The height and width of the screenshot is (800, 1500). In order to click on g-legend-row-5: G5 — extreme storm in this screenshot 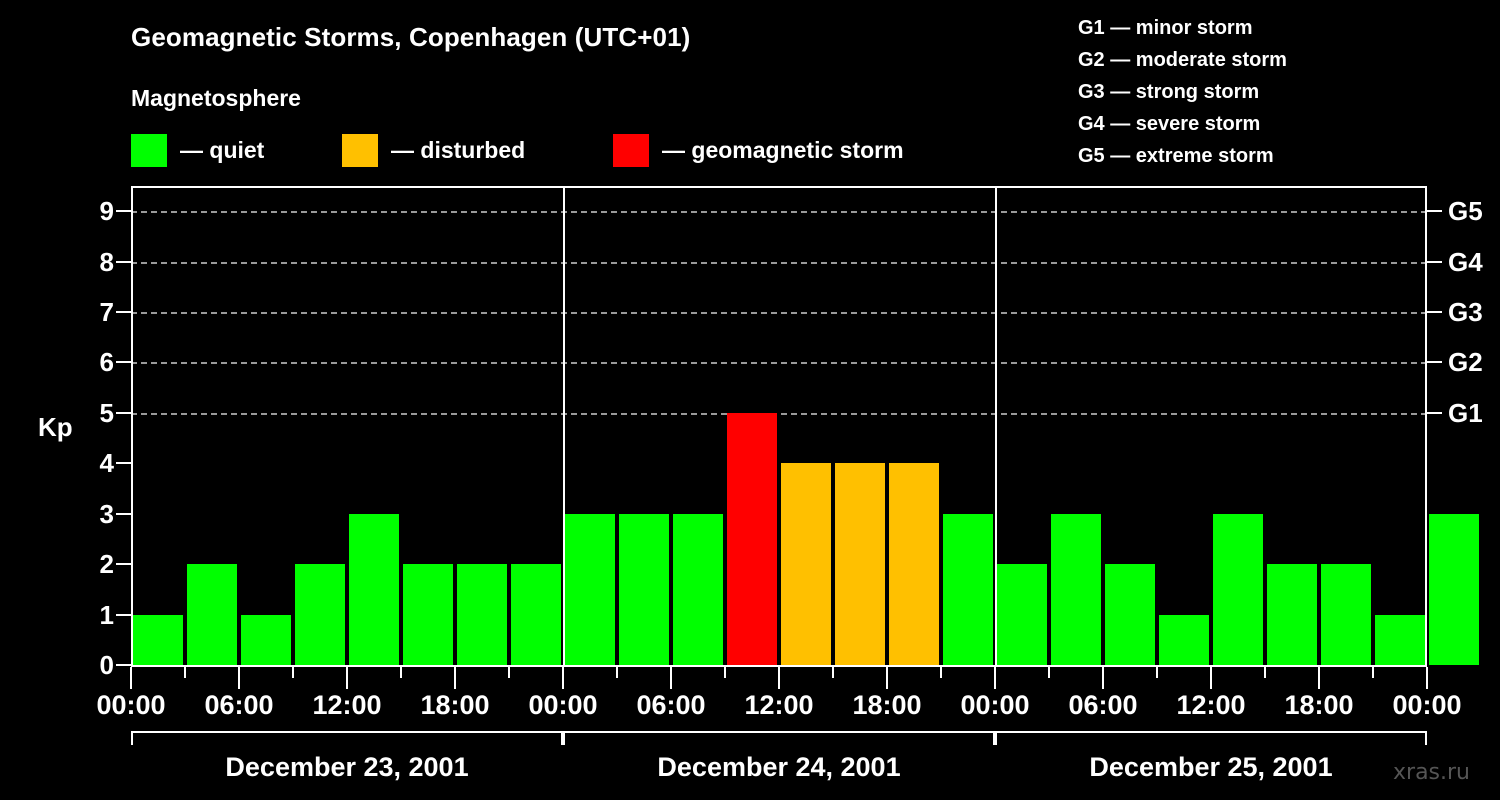, I will do `click(1176, 156)`.